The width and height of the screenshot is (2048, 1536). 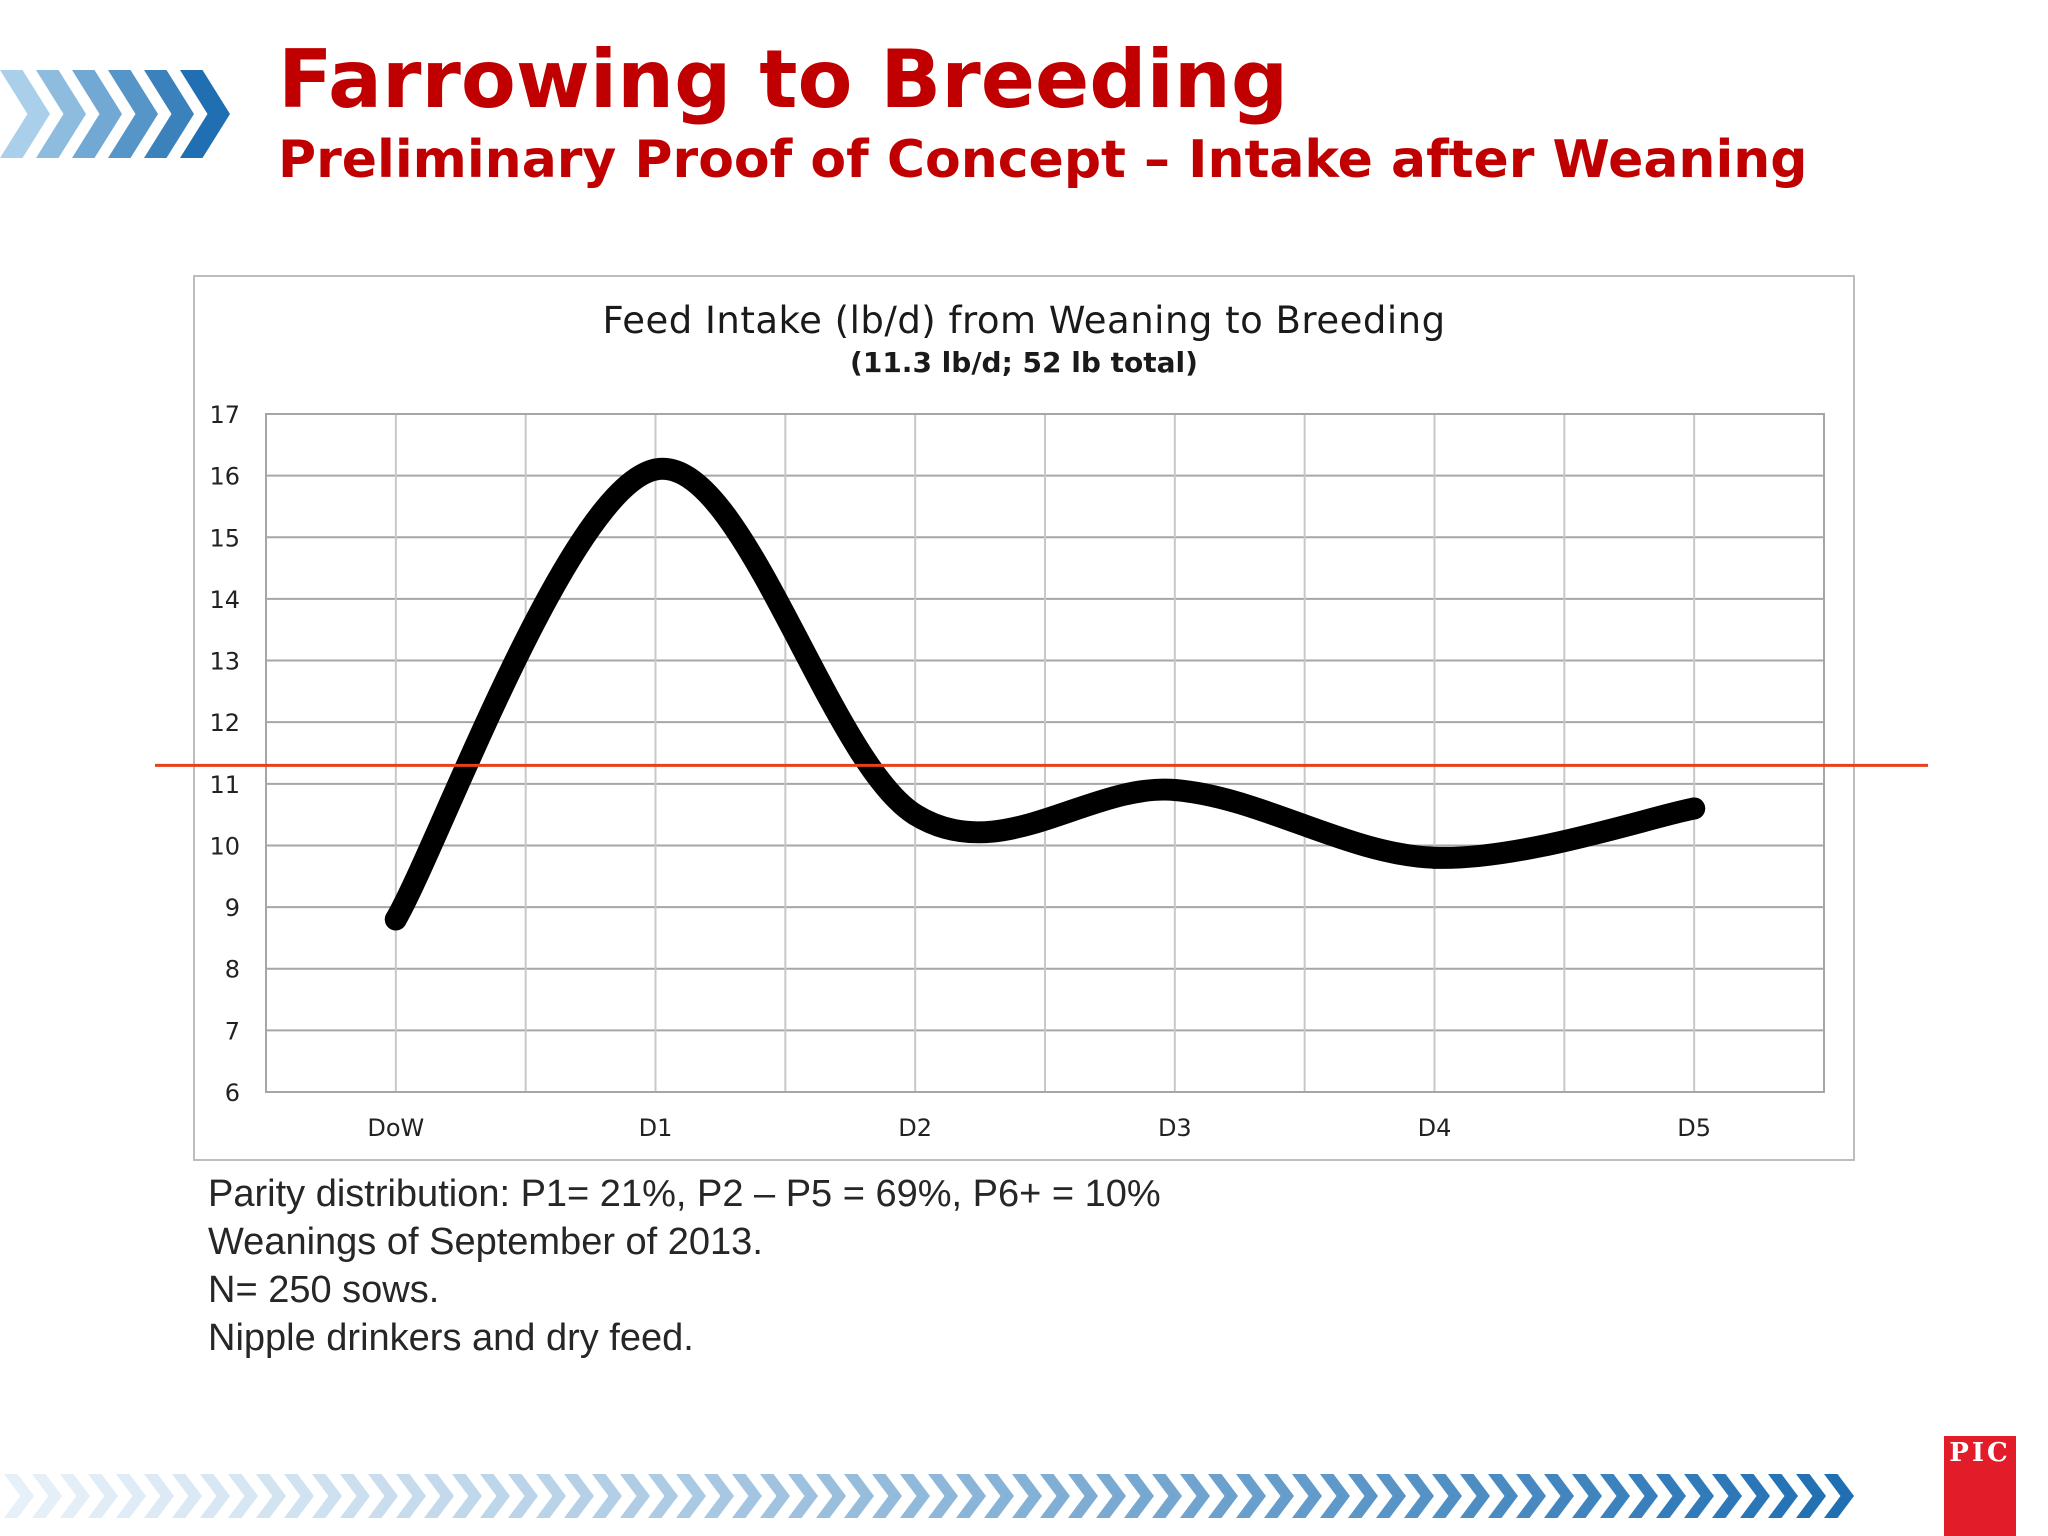 What do you see at coordinates (232, 908) in the screenshot?
I see `y-tick-label: 9` at bounding box center [232, 908].